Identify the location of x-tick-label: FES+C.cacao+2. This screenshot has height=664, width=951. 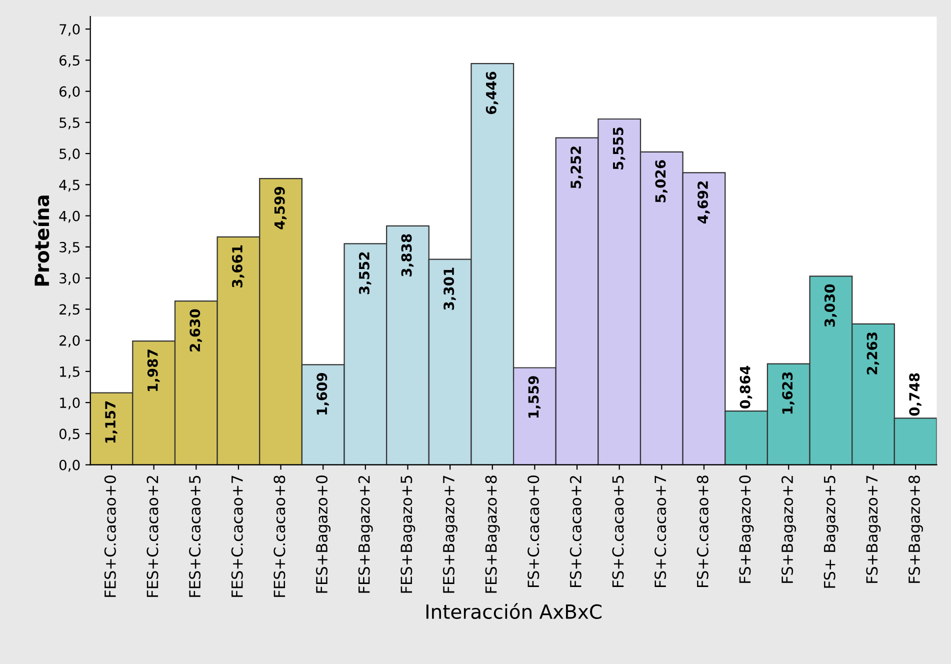
(152, 536).